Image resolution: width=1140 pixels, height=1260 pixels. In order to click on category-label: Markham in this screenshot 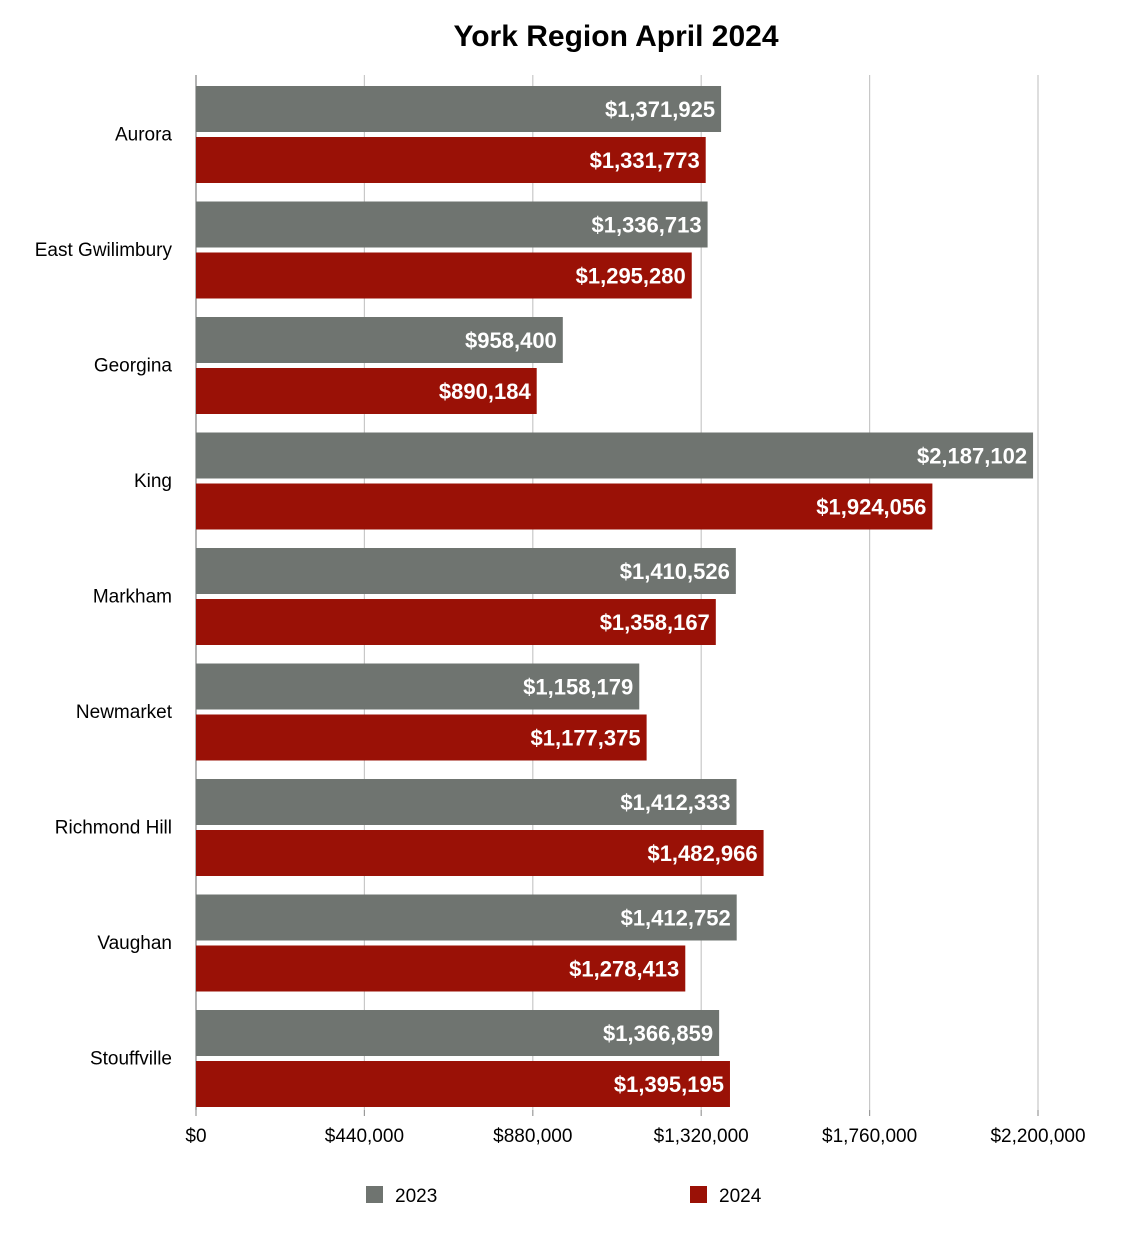, I will do `click(132, 597)`.